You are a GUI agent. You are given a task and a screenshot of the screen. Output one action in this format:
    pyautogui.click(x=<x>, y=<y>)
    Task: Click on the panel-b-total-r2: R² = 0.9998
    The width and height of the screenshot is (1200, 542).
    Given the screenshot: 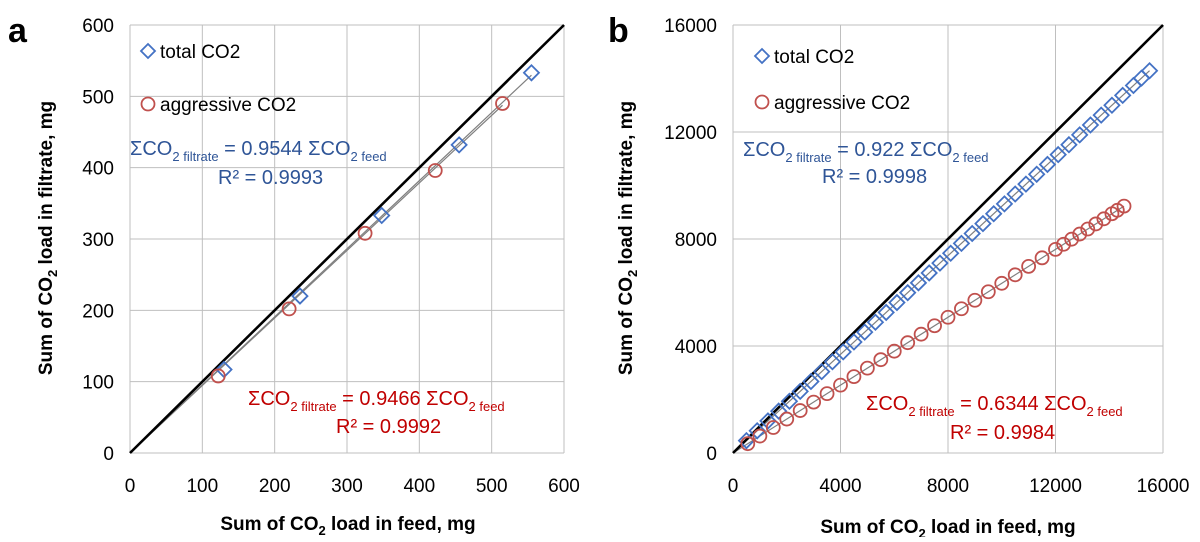 What is the action you would take?
    pyautogui.click(x=874, y=177)
    